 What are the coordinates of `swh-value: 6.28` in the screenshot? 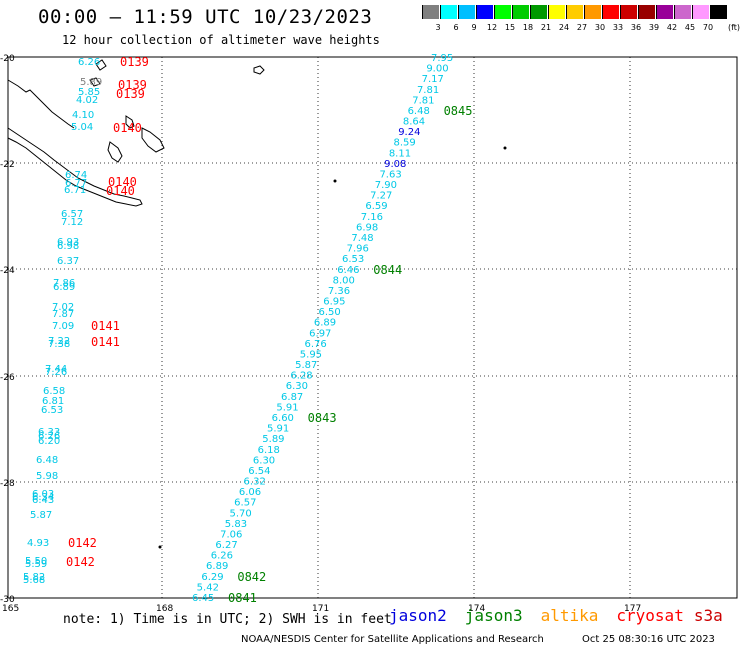 It's located at (301, 376).